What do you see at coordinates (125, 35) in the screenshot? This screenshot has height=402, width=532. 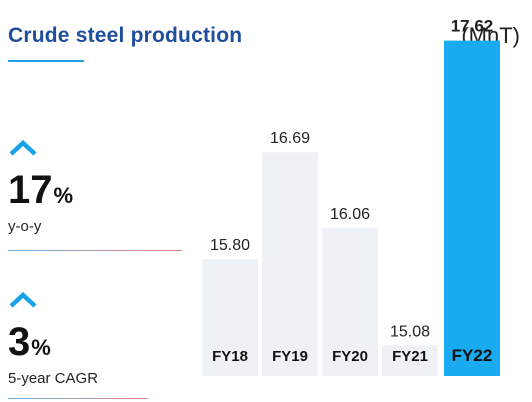 I see `chart-title: Crude steel production` at bounding box center [125, 35].